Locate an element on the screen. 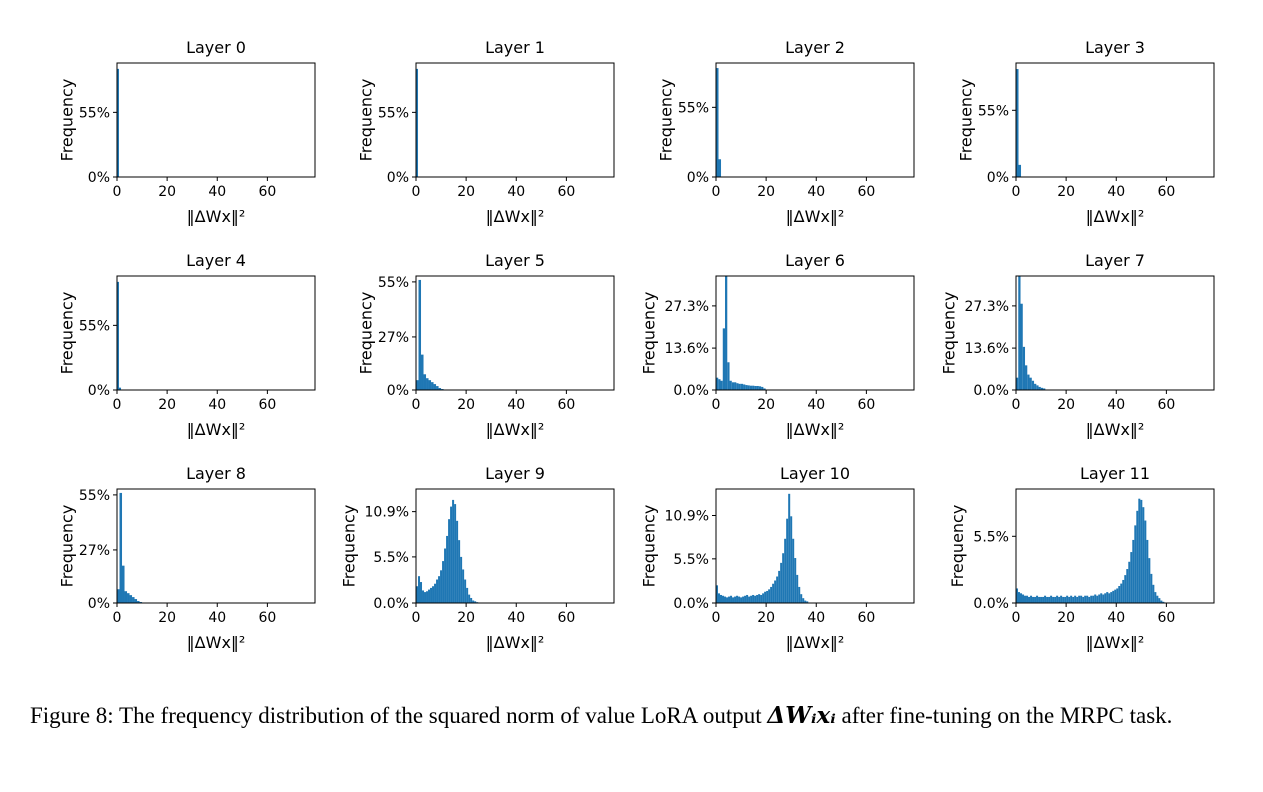  y-tick-label: 5.5% is located at coordinates (391, 558).